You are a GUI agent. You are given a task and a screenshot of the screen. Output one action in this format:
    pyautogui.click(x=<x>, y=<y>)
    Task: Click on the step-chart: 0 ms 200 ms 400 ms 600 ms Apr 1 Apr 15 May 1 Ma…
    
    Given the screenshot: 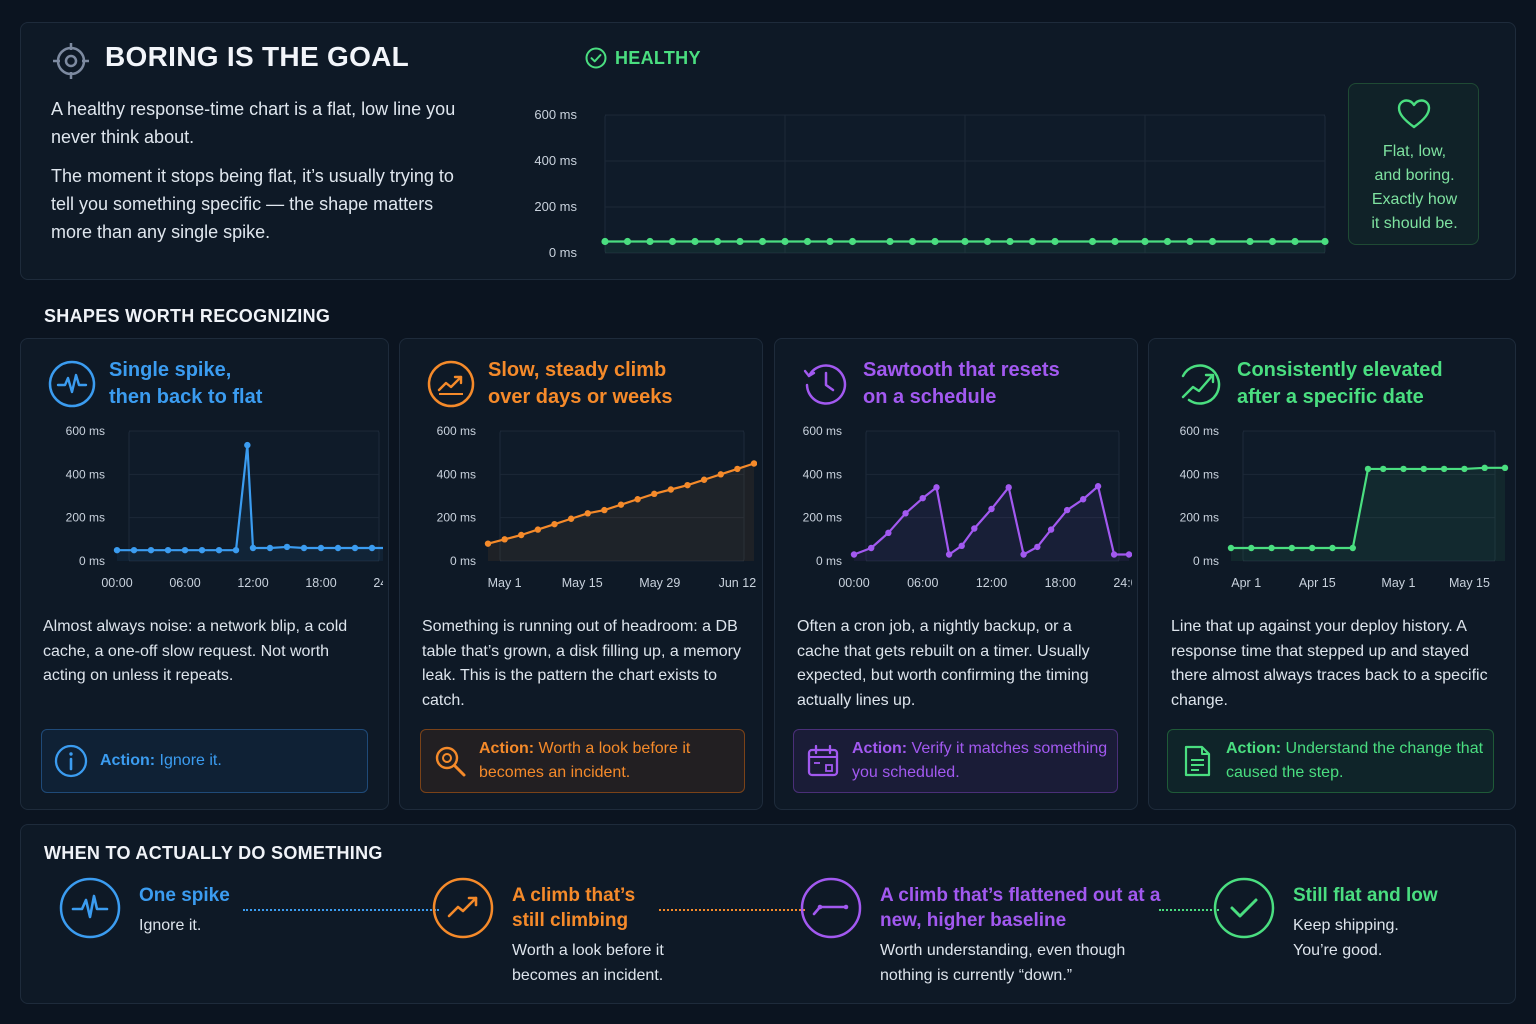 What is the action you would take?
    pyautogui.click(x=1344, y=507)
    